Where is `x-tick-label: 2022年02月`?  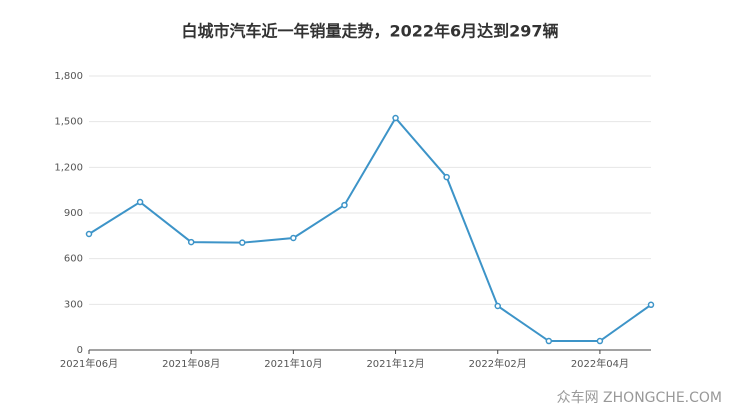
x-tick-label: 2022年02月 is located at coordinates (498, 363).